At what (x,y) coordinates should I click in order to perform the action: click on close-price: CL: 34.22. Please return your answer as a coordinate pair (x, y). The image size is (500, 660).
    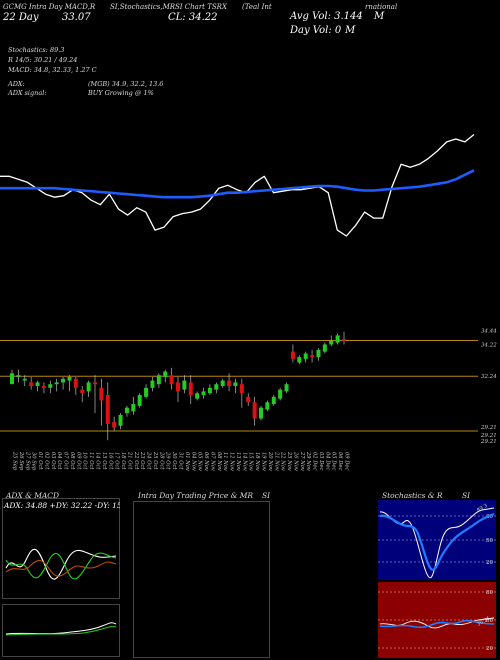
    Looking at the image, I should click on (193, 17).